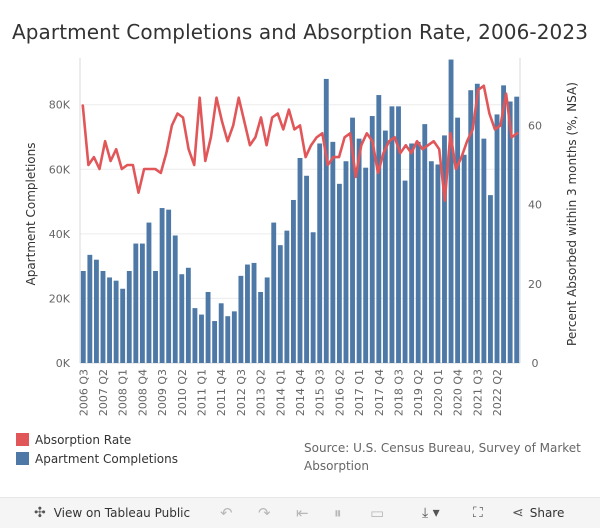 The image size is (600, 528). I want to click on right-axis-tick-label: 60, so click(535, 125).